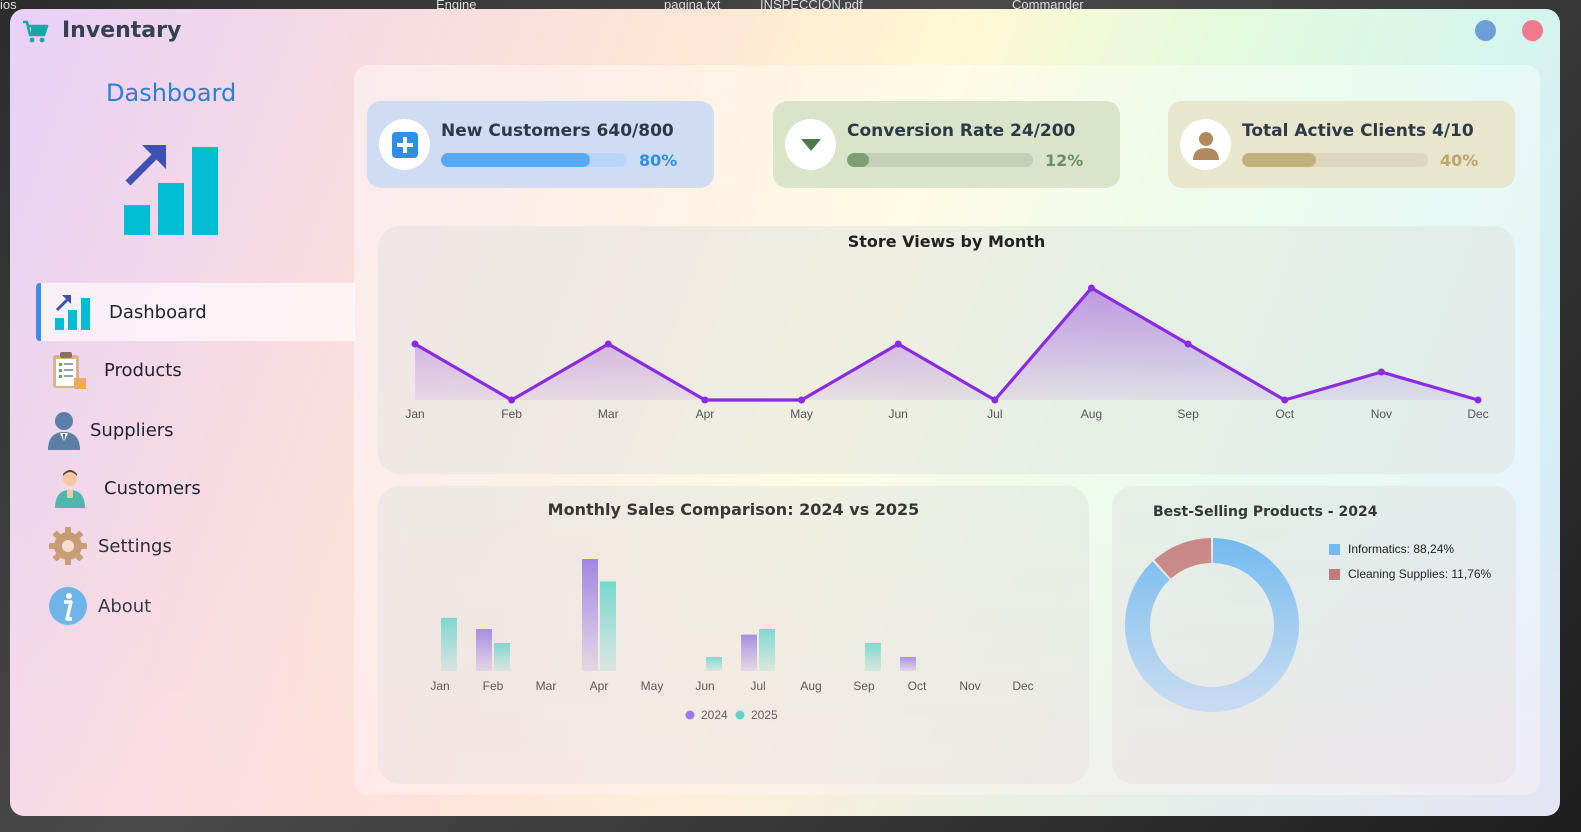  What do you see at coordinates (64, 431) in the screenshot?
I see `person-icon` at bounding box center [64, 431].